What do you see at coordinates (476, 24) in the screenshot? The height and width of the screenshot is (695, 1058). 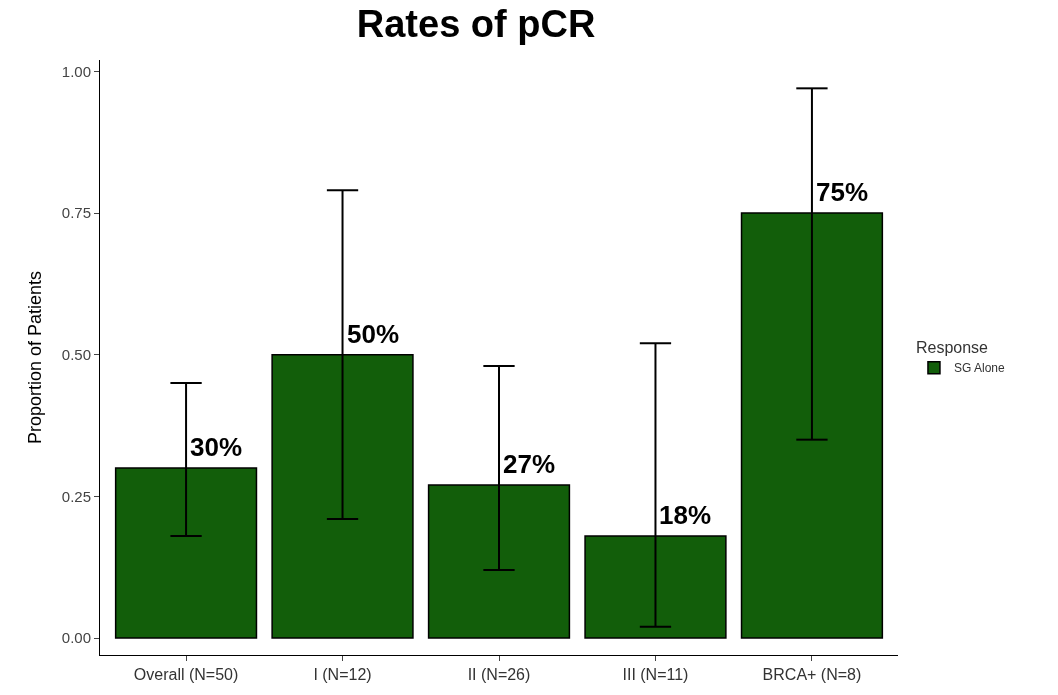 I see `chart-title: Rates of pCR` at bounding box center [476, 24].